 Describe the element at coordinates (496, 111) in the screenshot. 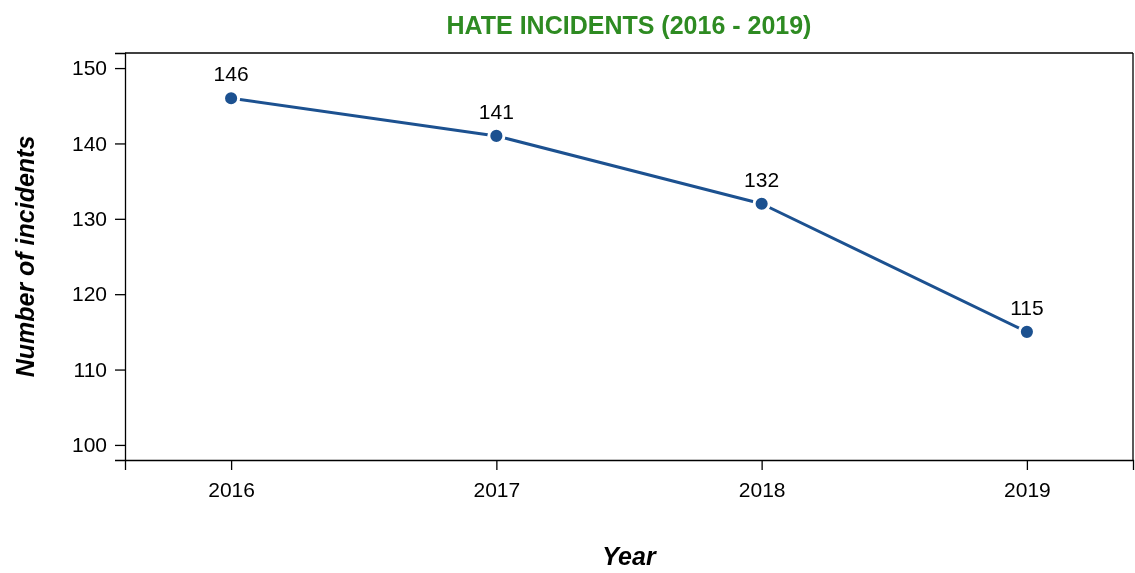

I see `data-label: 141` at that location.